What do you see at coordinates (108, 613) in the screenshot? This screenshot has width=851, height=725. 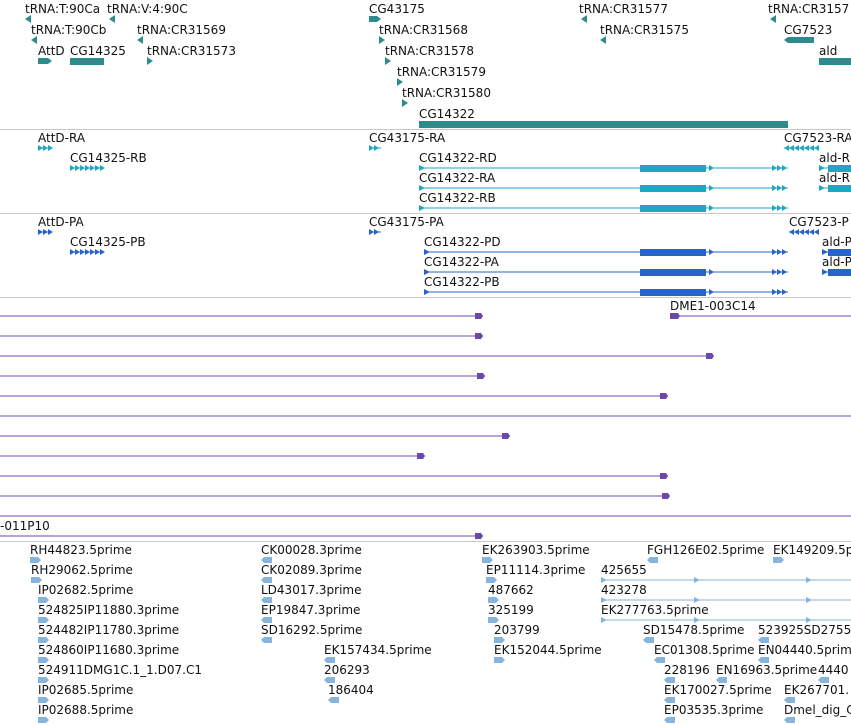 I see `est-feature: 524825IP11880.3prime` at bounding box center [108, 613].